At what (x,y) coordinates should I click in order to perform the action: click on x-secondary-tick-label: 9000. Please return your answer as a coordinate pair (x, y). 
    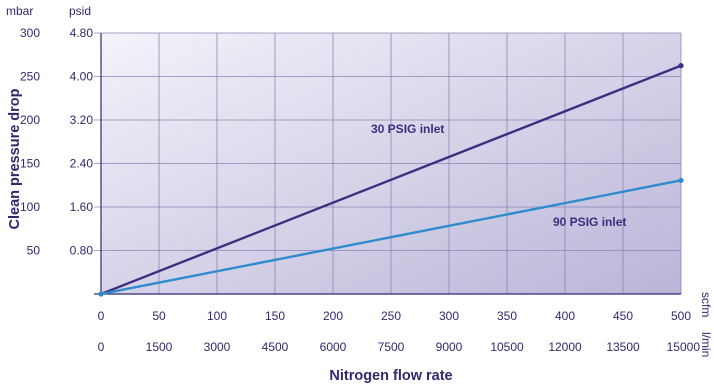
    Looking at the image, I should click on (449, 347).